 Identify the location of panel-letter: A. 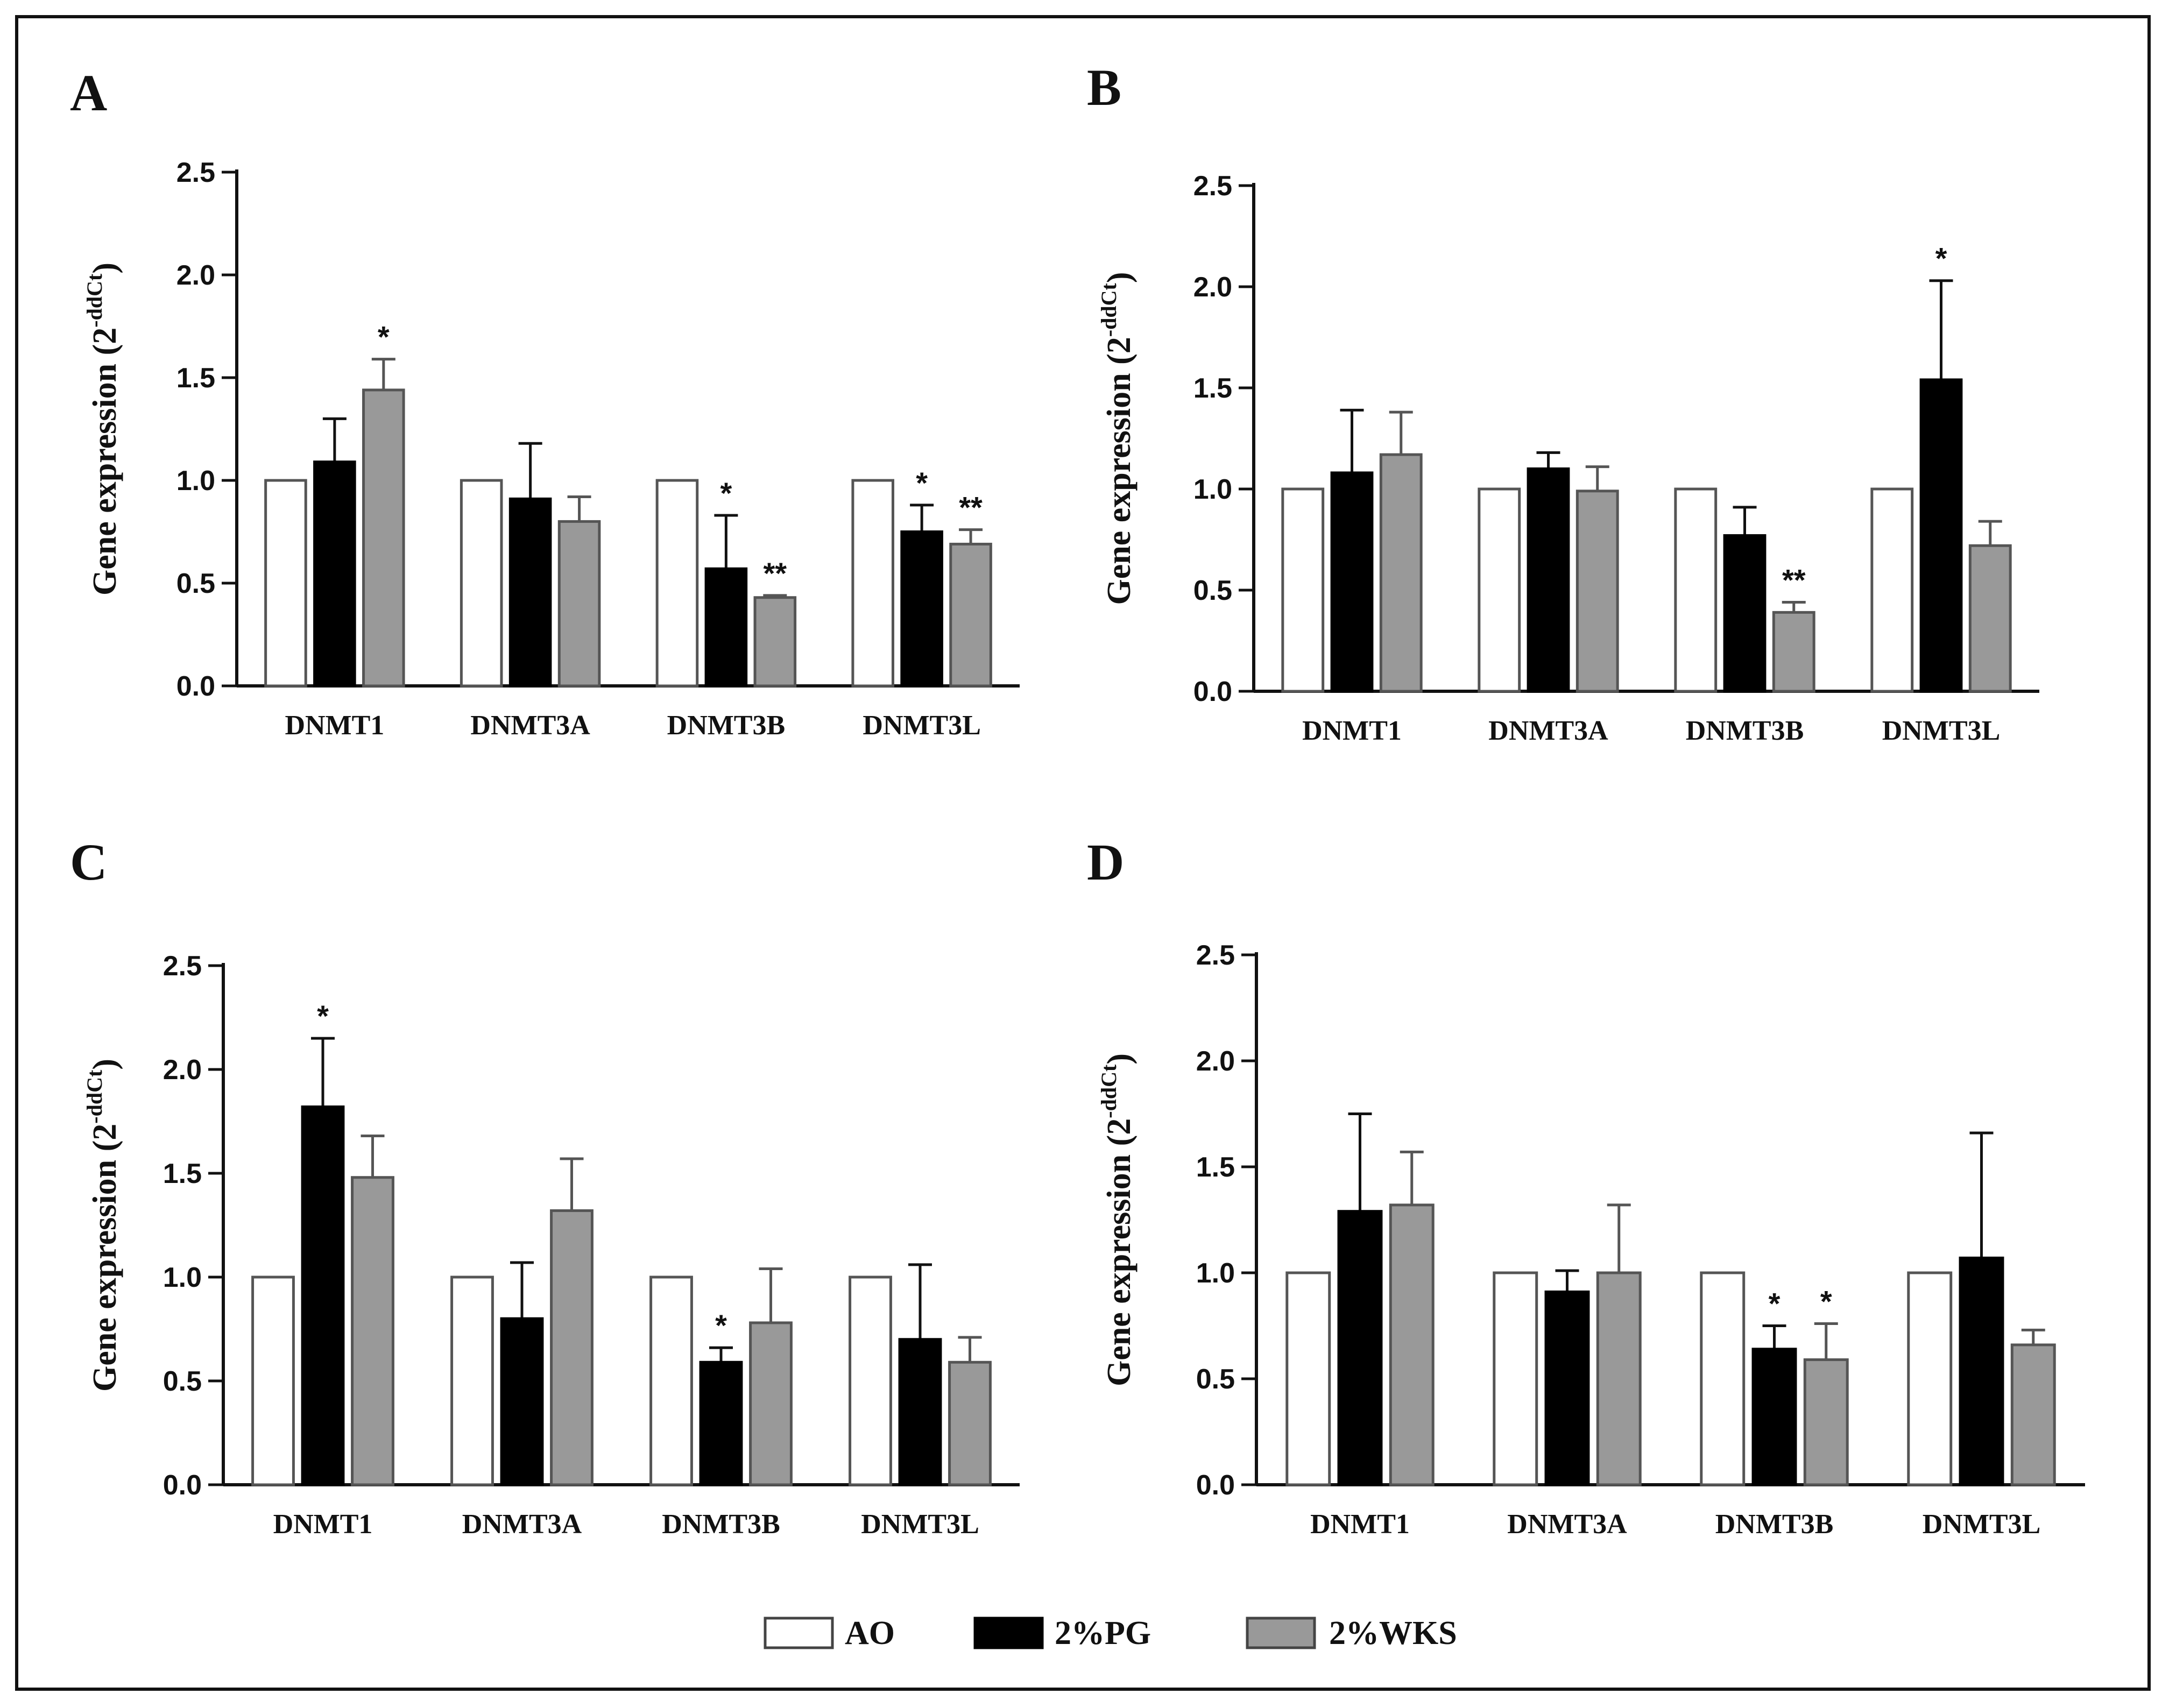
(88, 93).